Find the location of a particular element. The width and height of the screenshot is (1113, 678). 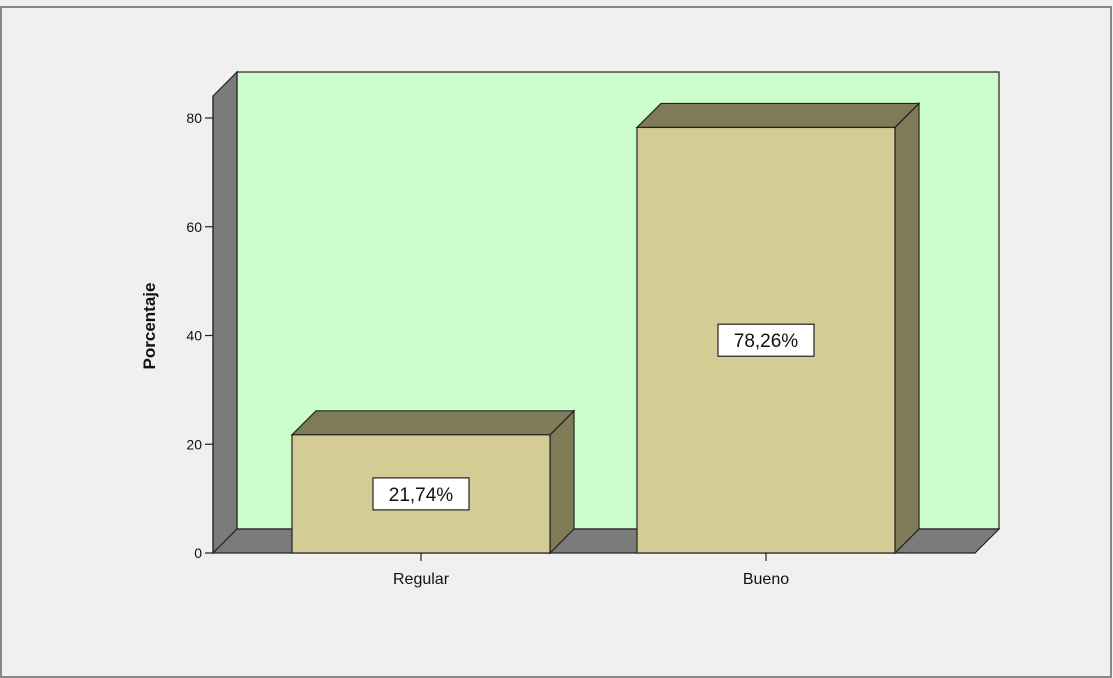

y-tick-label: 40 is located at coordinates (194, 336).